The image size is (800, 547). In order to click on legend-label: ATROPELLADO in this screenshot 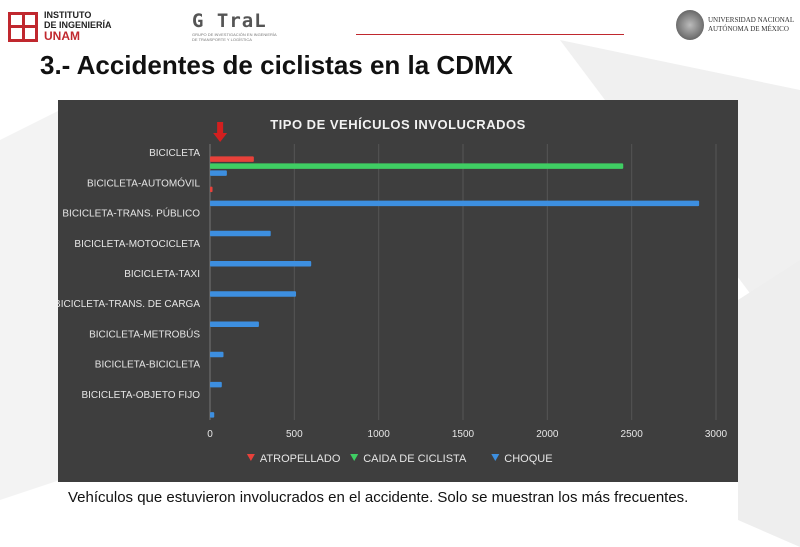, I will do `click(300, 459)`.